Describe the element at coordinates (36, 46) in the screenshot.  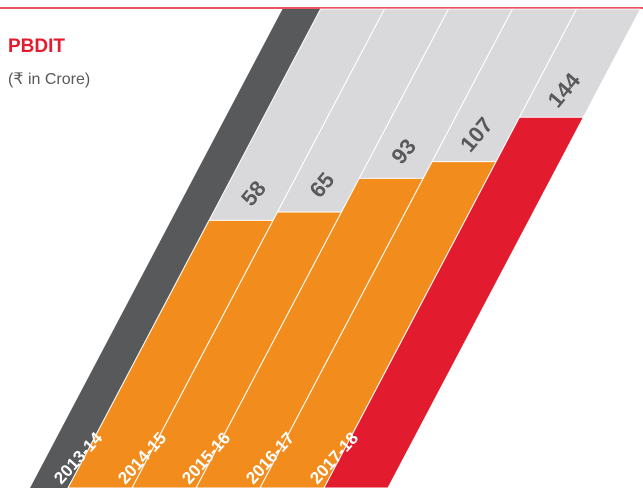
I see `chart-title: PBDIT` at that location.